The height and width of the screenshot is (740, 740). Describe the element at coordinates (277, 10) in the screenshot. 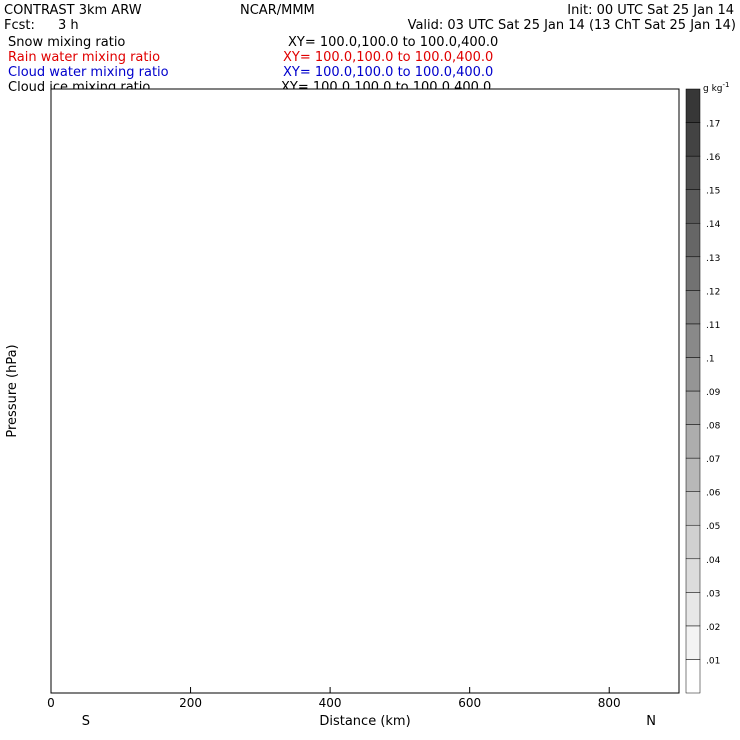

I see `model-center: NCAR/MMM` at that location.